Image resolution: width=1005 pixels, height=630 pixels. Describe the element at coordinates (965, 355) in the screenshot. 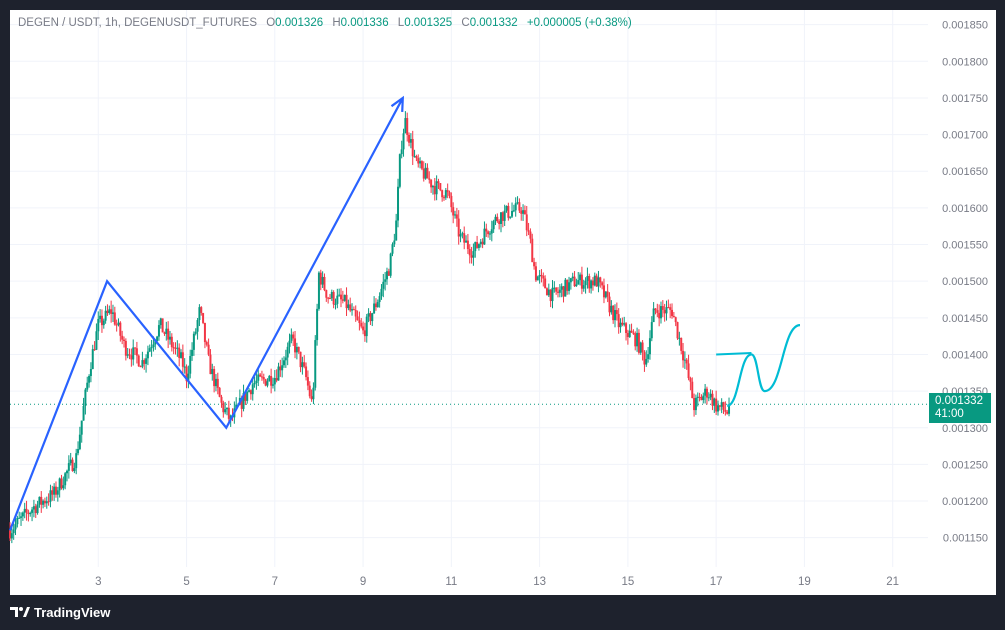

I see `y-tick-label: 0.001400` at that location.